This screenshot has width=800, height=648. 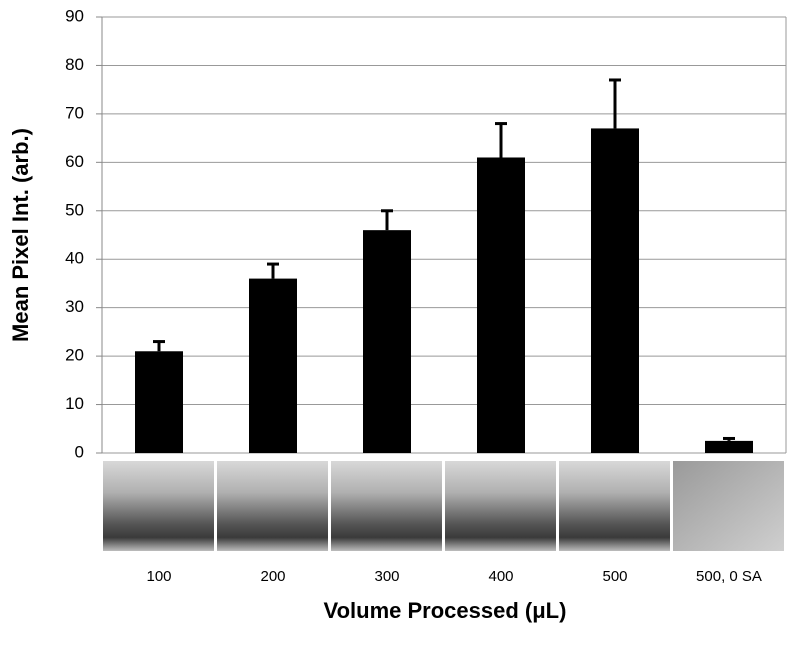 What do you see at coordinates (74, 258) in the screenshot?
I see `y-tick-label: 40` at bounding box center [74, 258].